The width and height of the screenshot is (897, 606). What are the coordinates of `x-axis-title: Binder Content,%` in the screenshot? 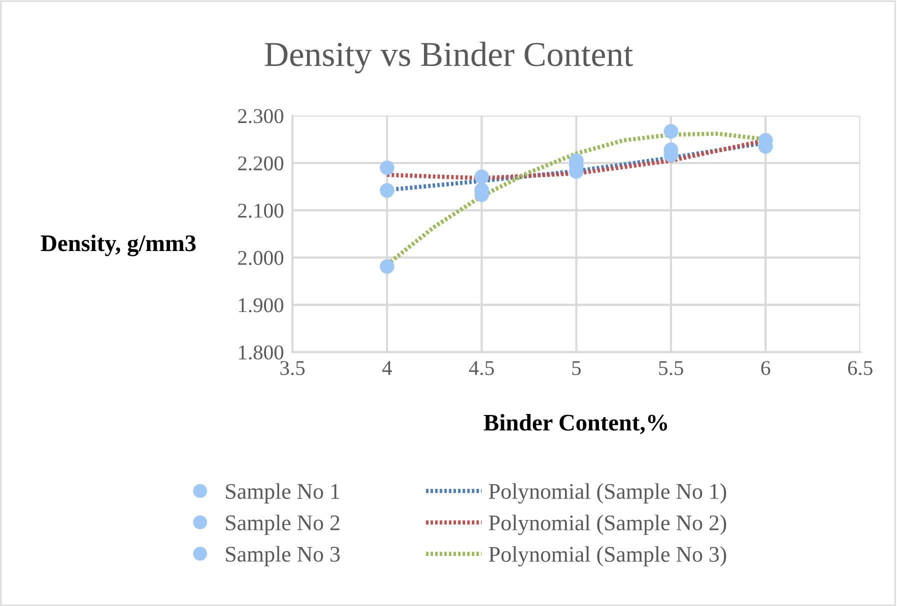 It's located at (576, 424).